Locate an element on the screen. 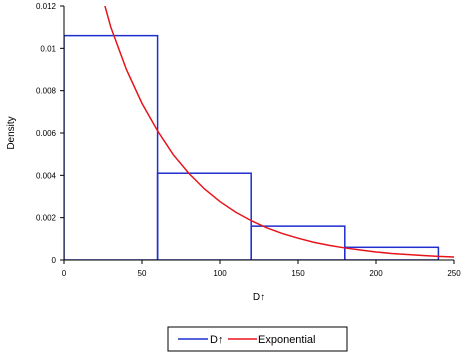 The image size is (469, 354). y-tick-label: 0 is located at coordinates (54, 260).